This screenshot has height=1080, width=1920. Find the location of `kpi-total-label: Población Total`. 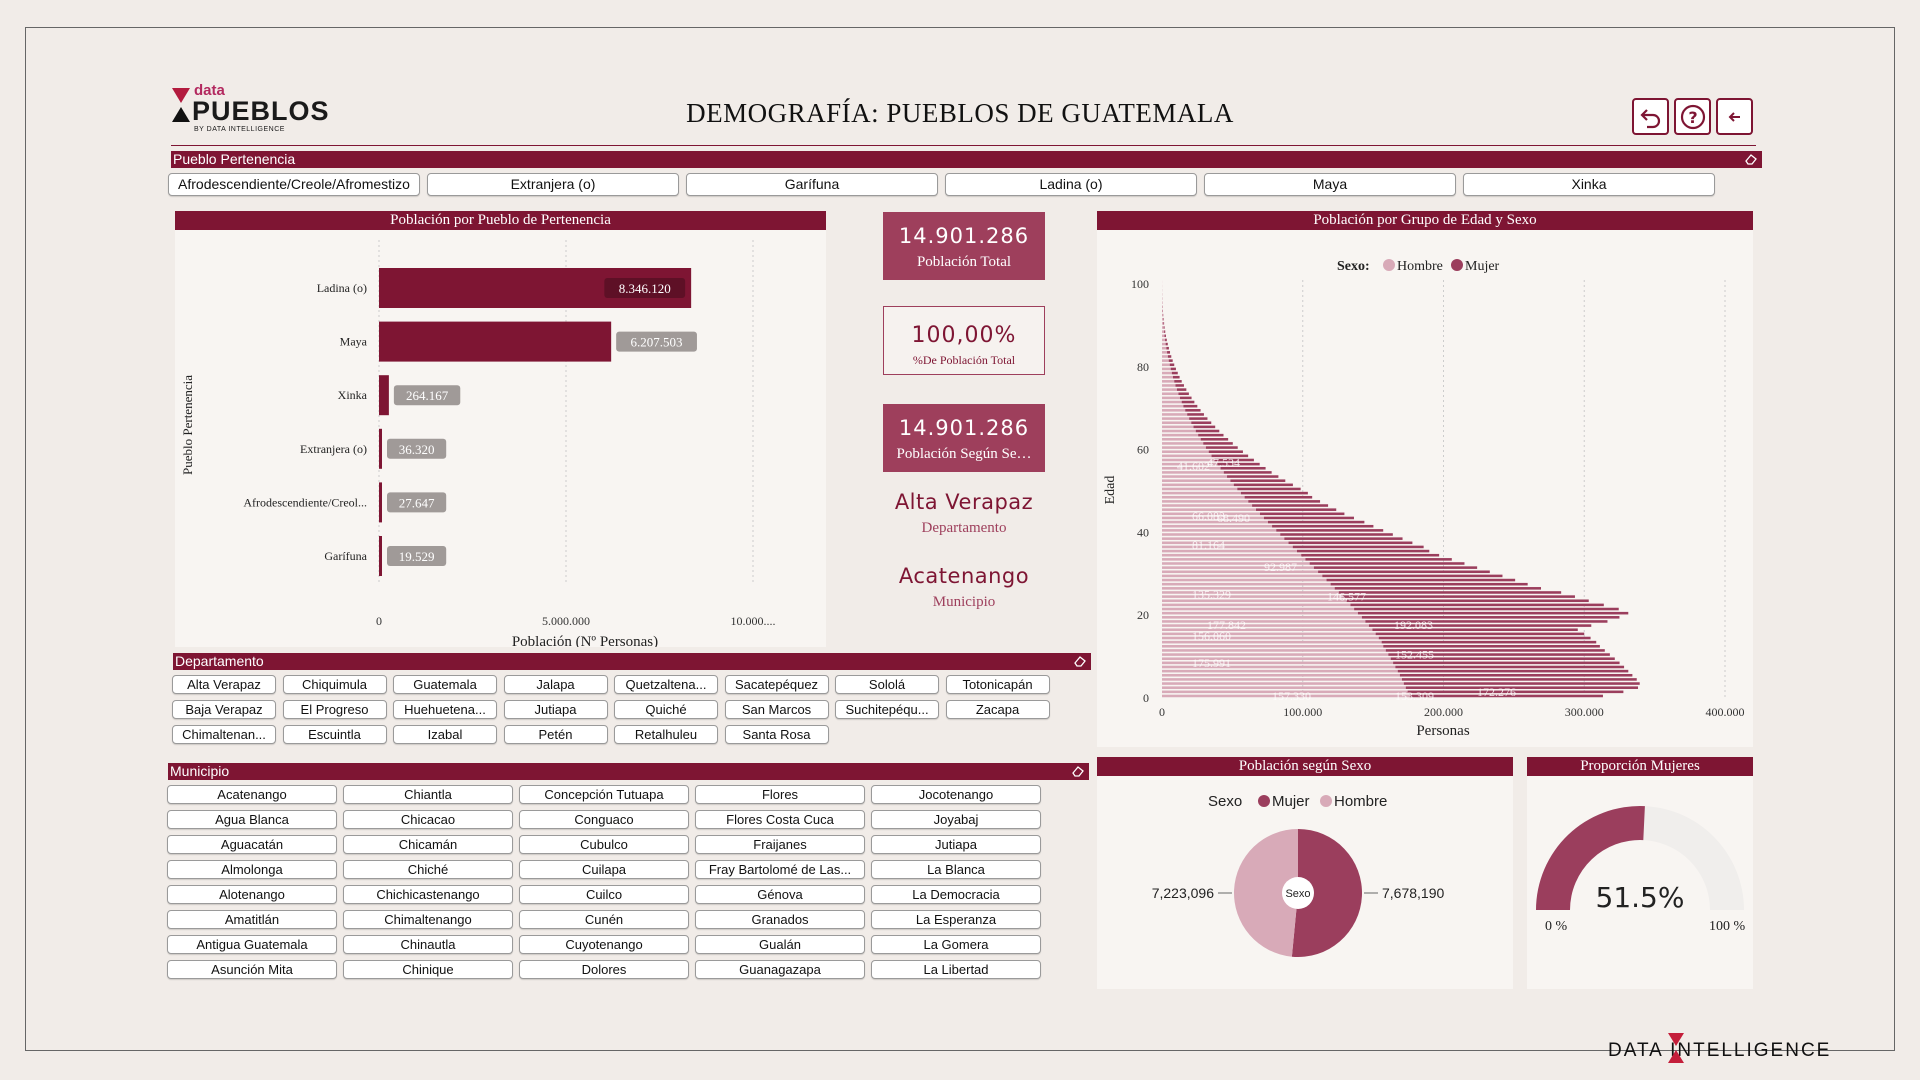

kpi-total-label: Población Total is located at coordinates (964, 262).